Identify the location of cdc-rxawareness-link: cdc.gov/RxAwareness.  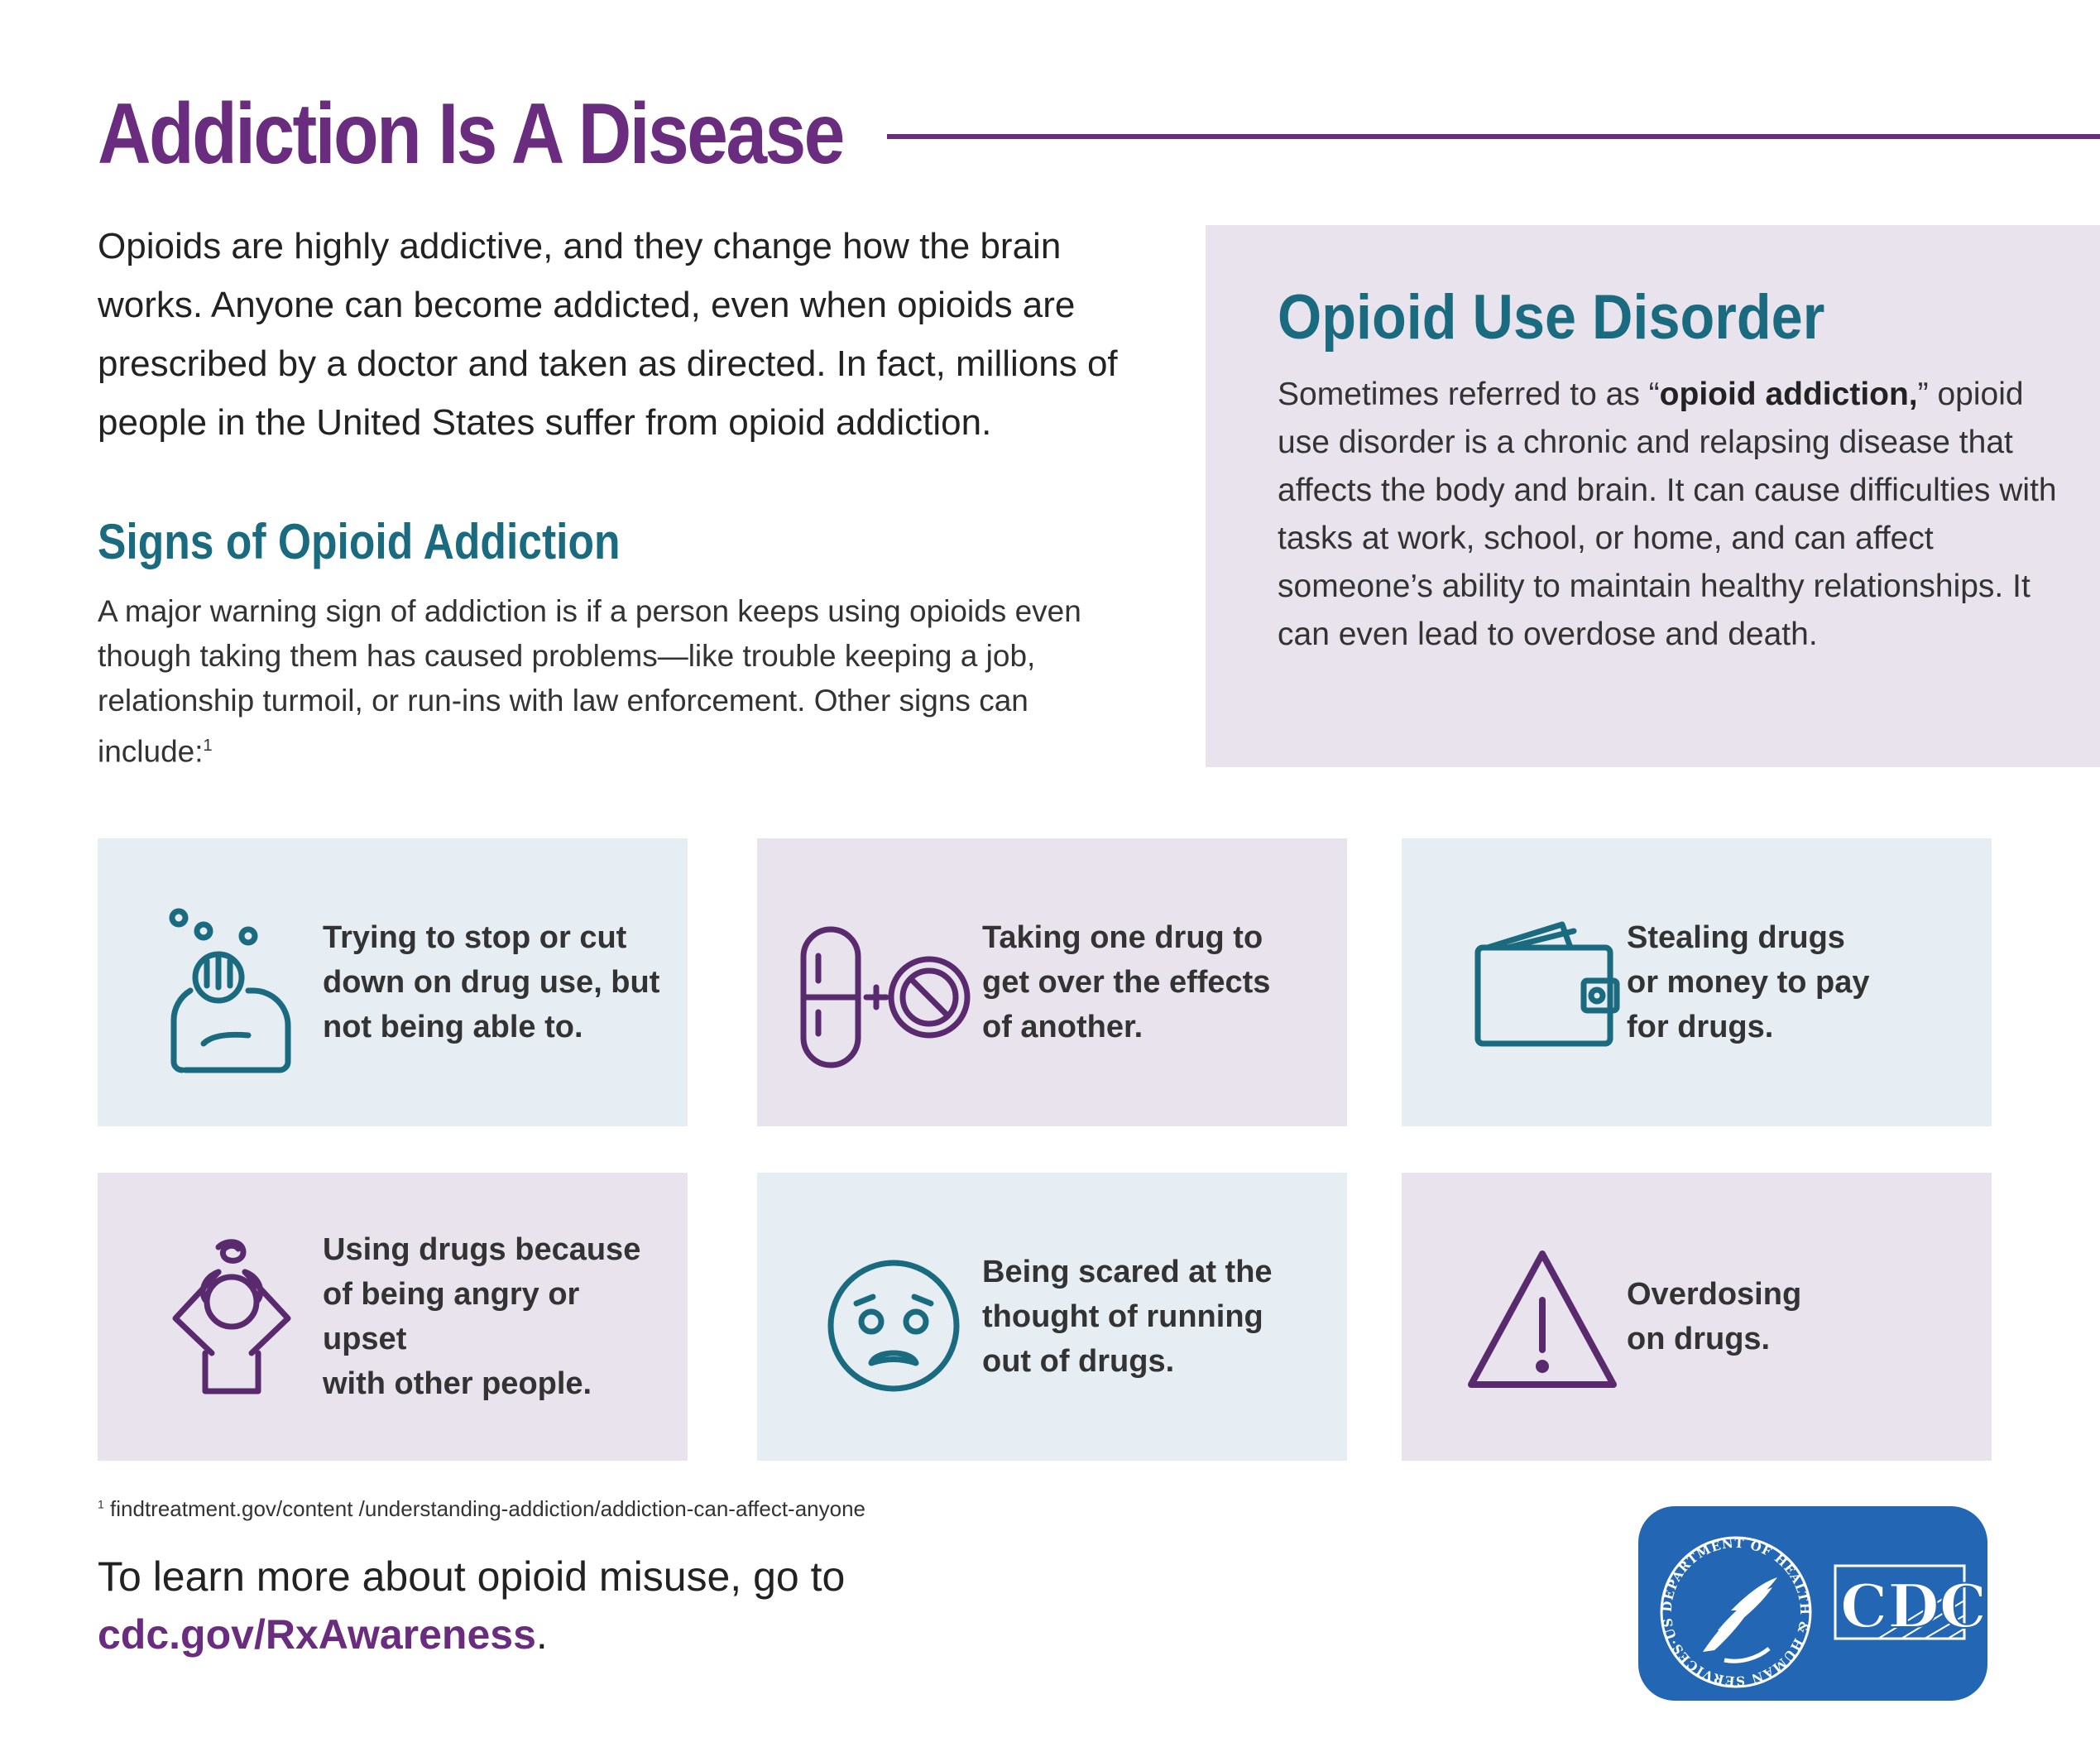
(317, 1634).